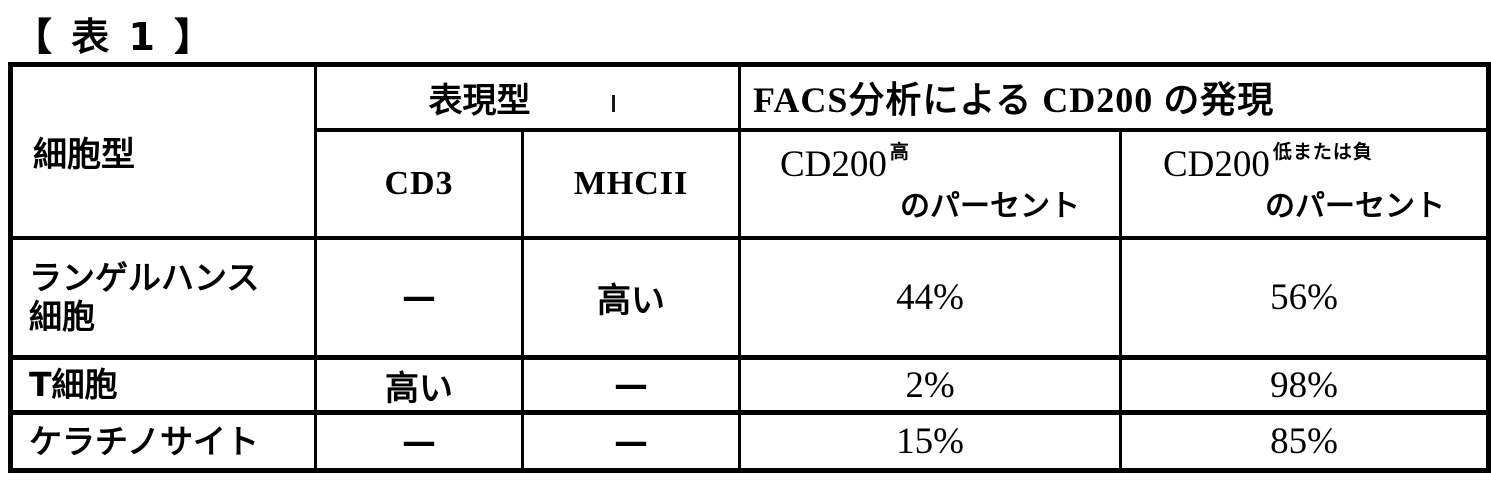  I want to click on header-cd200-low-neg: CD200 低または負 のパーセント, so click(1304, 184).